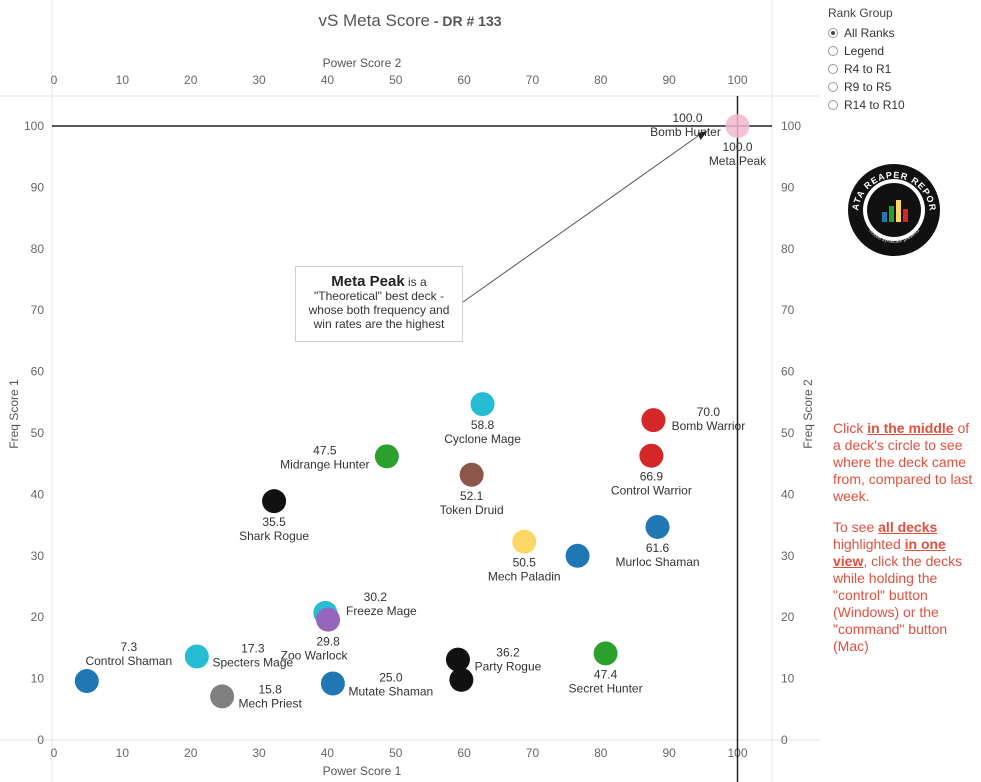  Describe the element at coordinates (788, 433) in the screenshot. I see `y-right-tick-label: 50` at that location.